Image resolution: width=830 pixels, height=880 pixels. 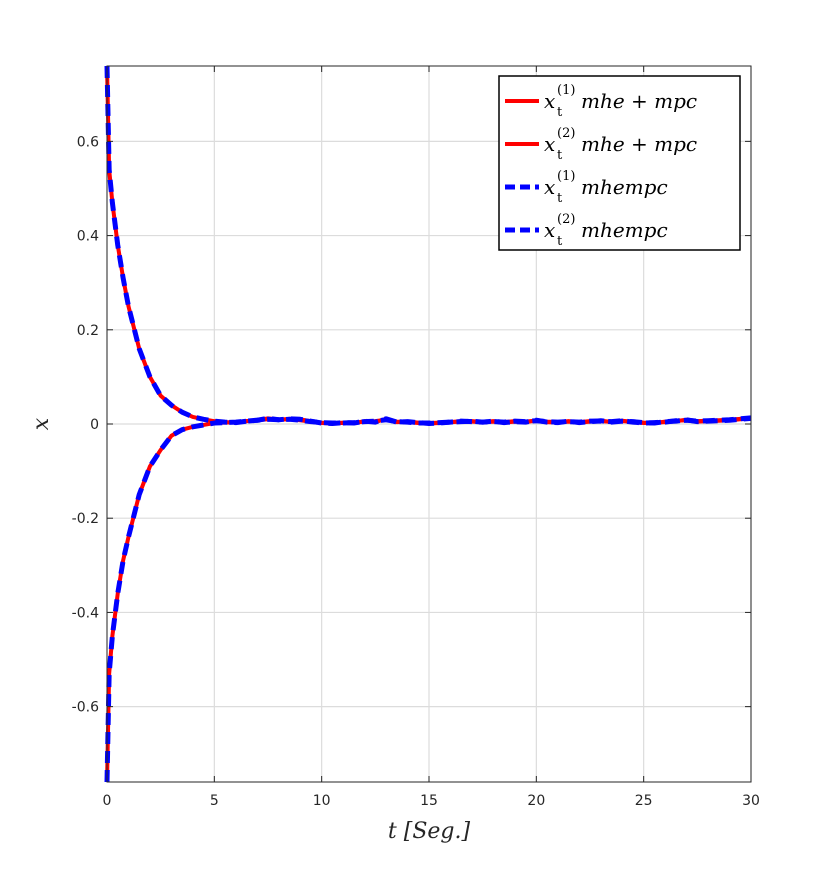 I want to click on x-tick-label: 25, so click(x=644, y=801).